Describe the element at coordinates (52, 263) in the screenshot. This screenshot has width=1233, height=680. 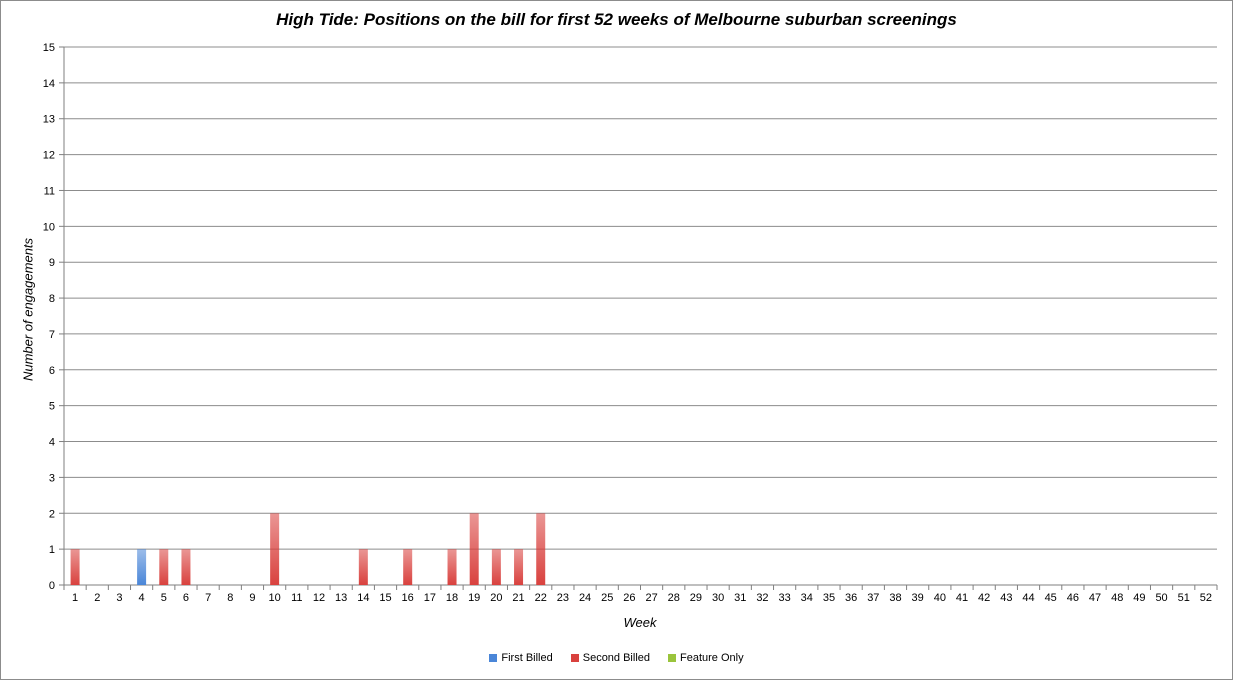
I see `y-tick-label-9: 9` at that location.